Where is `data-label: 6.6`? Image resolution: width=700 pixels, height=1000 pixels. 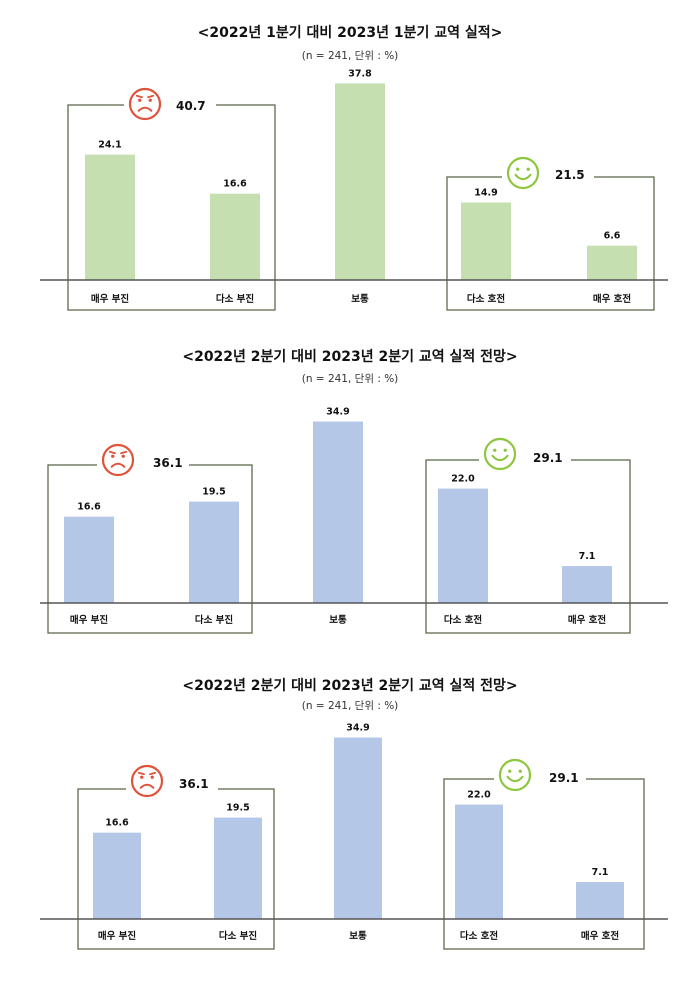 data-label: 6.6 is located at coordinates (612, 236).